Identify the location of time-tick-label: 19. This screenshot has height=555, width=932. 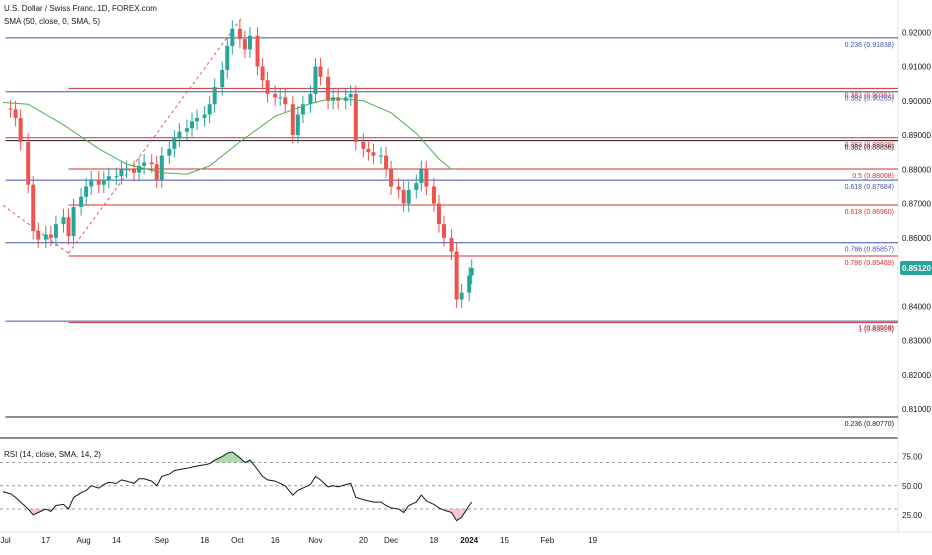
(592, 540).